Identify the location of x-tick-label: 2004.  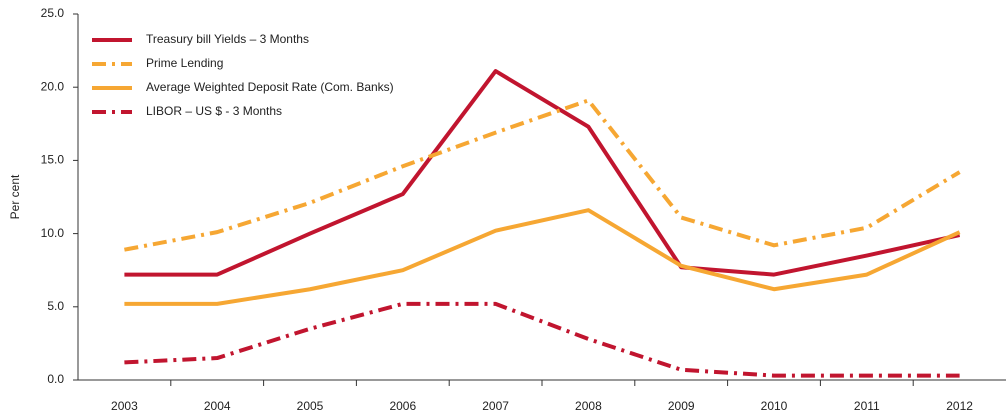
(217, 406).